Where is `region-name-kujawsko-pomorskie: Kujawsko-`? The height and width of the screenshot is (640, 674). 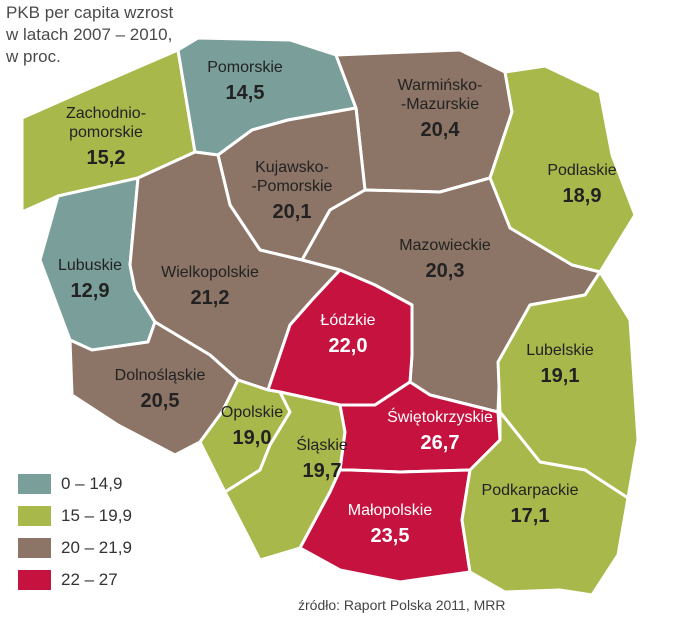 region-name-kujawsko-pomorskie: Kujawsko- is located at coordinates (292, 167).